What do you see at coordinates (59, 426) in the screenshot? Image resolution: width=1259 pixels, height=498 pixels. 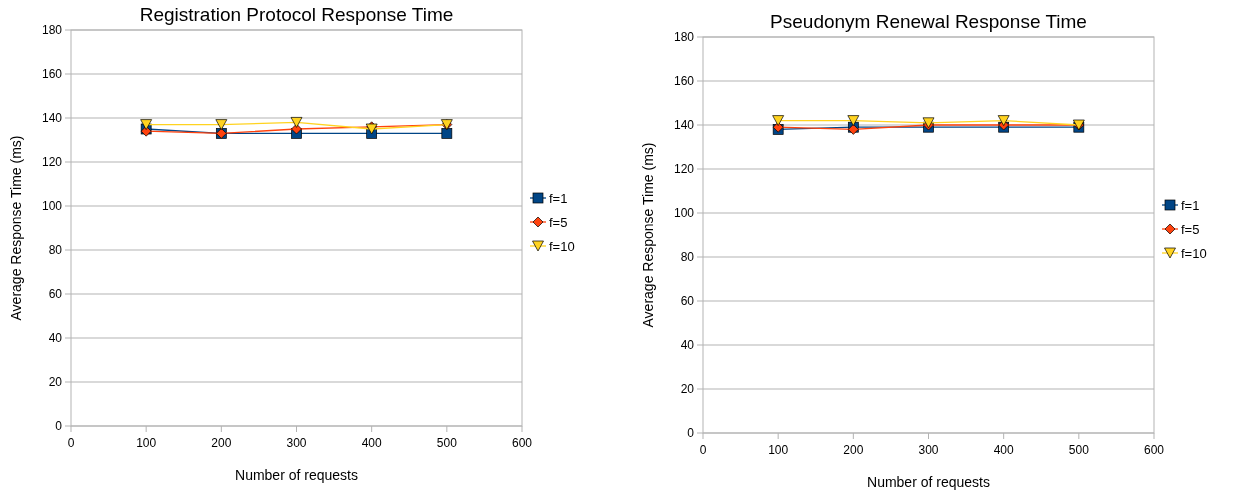 I see `y-tick-label: 0` at bounding box center [59, 426].